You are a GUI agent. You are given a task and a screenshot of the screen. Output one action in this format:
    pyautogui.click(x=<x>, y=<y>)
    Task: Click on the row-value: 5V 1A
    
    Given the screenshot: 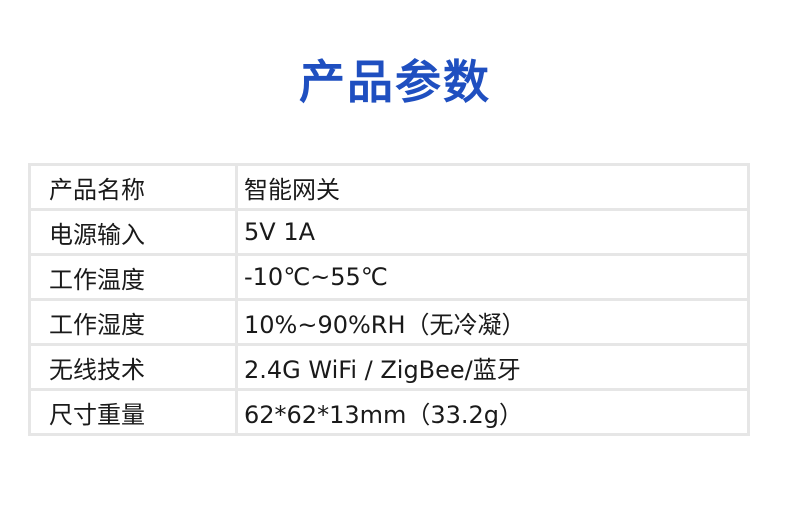 What is the action you would take?
    pyautogui.click(x=492, y=232)
    